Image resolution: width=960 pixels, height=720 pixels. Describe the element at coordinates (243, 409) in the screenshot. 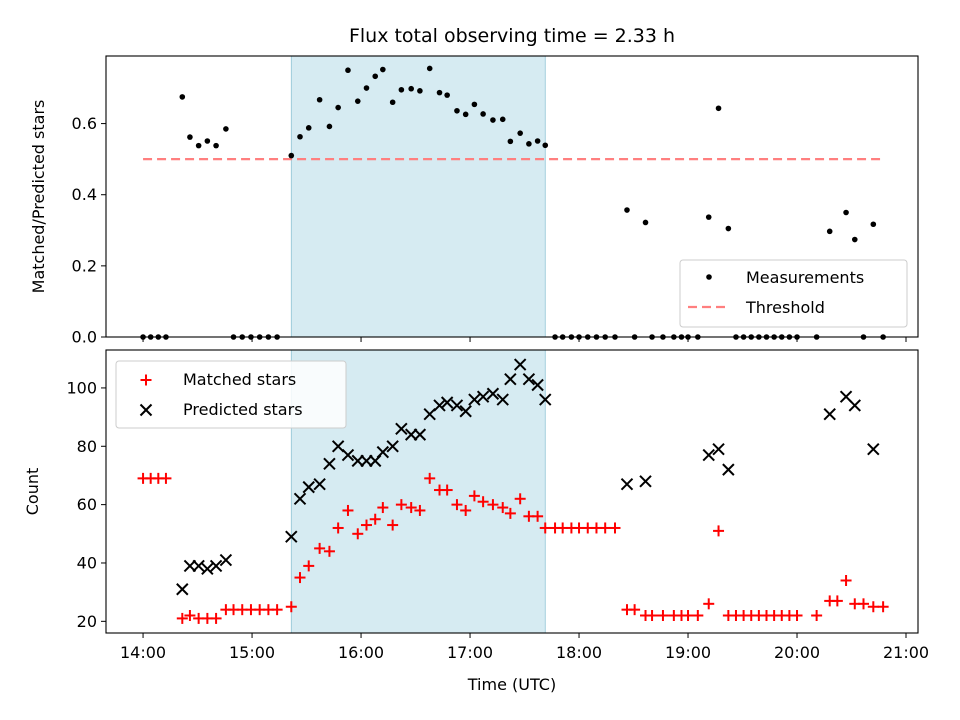

I see `legend-predicted-label: Predicted stars` at that location.